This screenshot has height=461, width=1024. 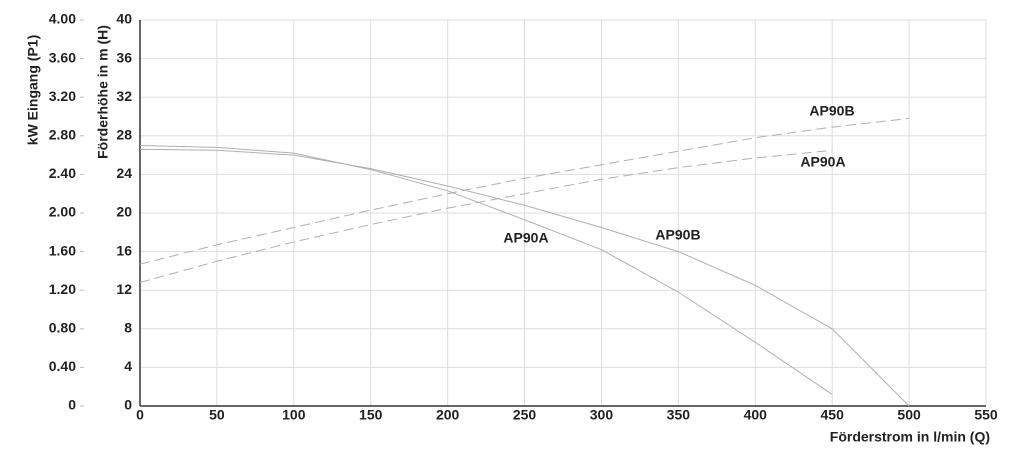 I want to click on y-tick-label: 24, so click(x=124, y=173).